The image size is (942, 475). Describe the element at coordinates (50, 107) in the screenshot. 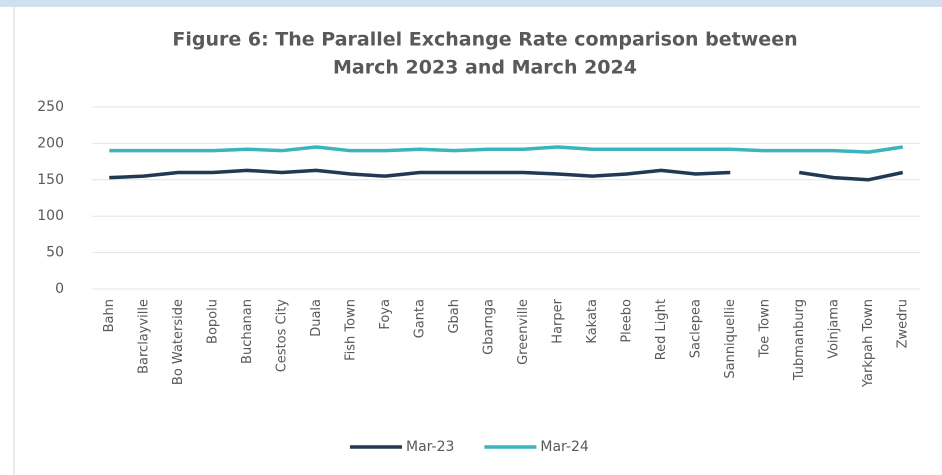

I see `y-tick-label: 250` at that location.